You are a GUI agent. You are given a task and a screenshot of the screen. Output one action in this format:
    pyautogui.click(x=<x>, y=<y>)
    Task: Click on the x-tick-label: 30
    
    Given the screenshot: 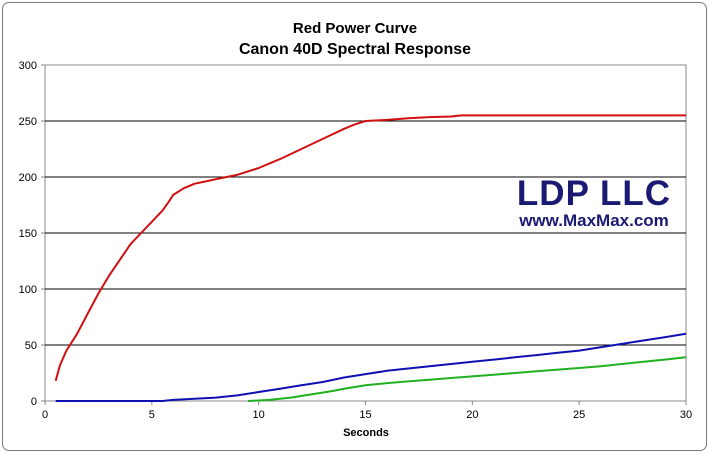 What is the action you would take?
    pyautogui.click(x=686, y=415)
    